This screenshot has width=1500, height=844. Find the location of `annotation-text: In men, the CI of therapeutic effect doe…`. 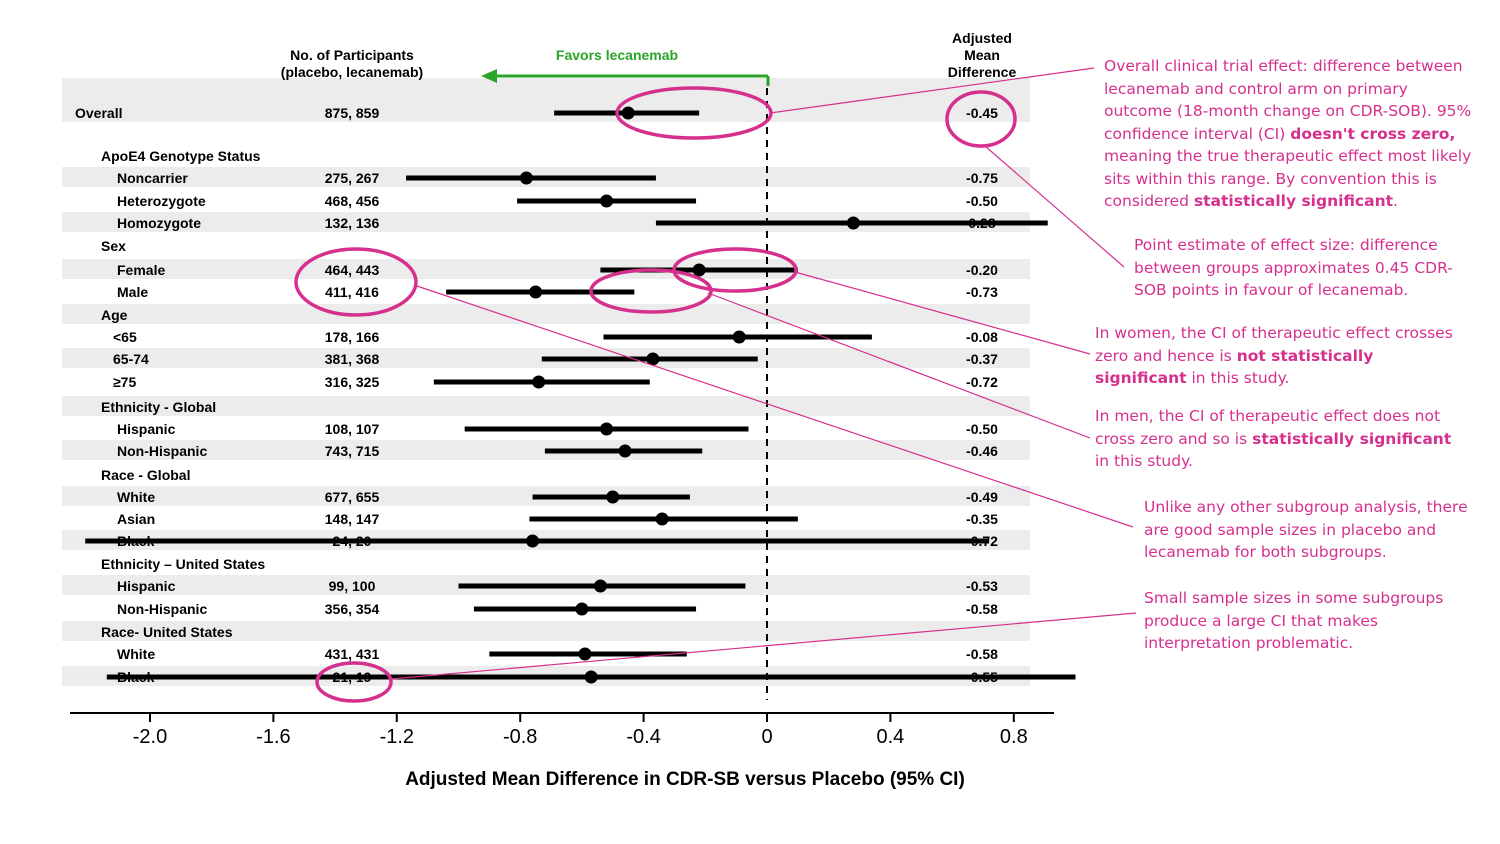

annotation-text: In men, the CI of therapeutic effect doe… is located at coordinates (1268, 427).